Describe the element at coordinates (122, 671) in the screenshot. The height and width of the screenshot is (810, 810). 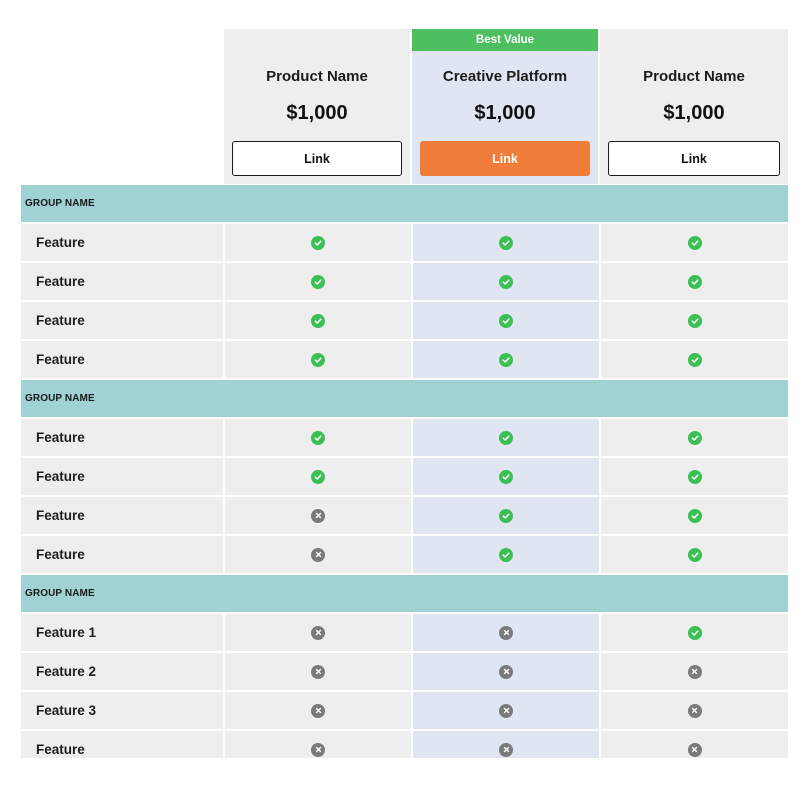
I see `feature-label: Feature 2` at that location.